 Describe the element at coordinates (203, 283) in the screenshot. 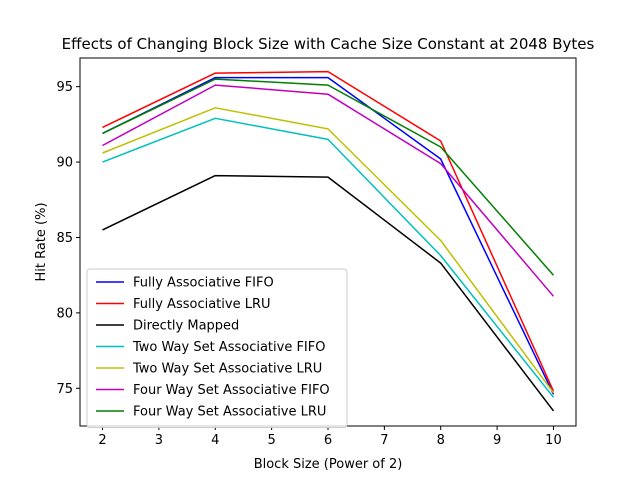

I see `legend-label: Fully Associative FIFO` at that location.